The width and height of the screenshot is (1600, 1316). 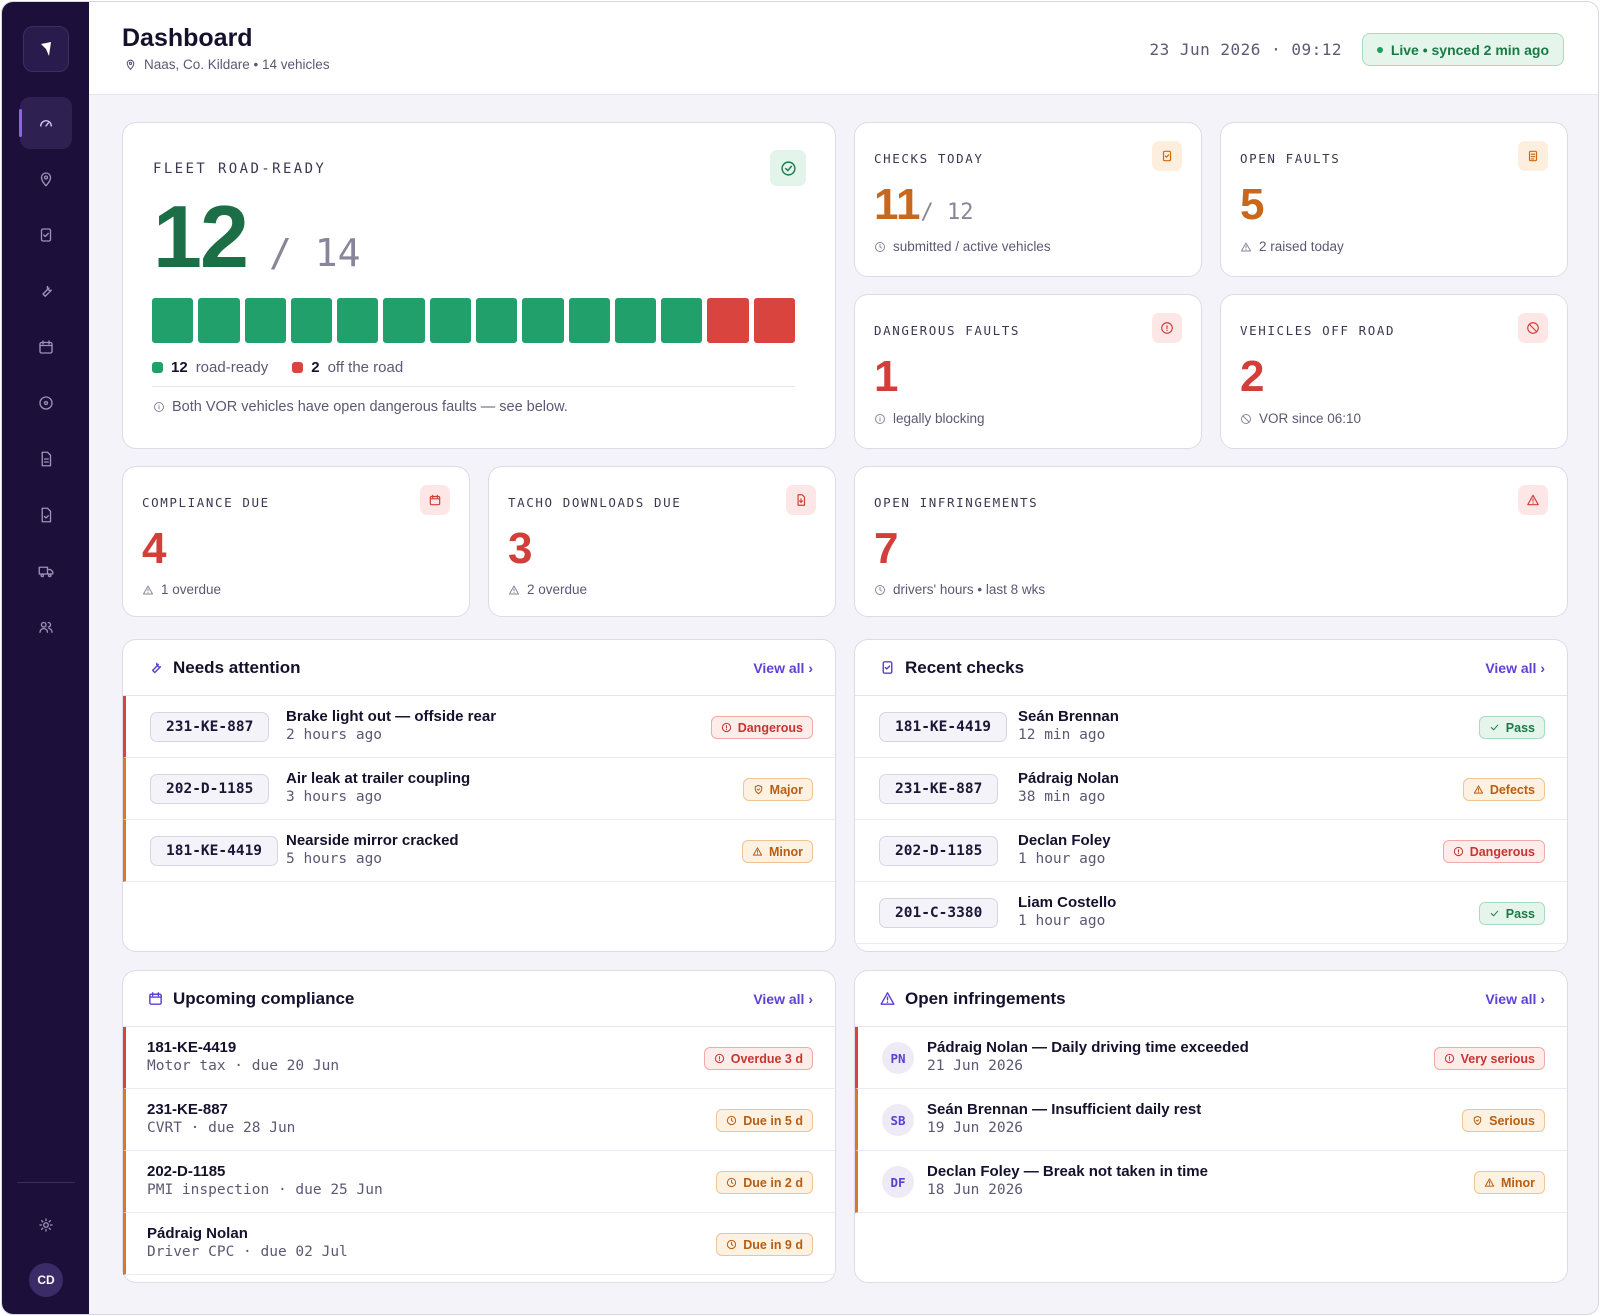 I want to click on status-badge-label: Very serious, so click(x=1497, y=1058).